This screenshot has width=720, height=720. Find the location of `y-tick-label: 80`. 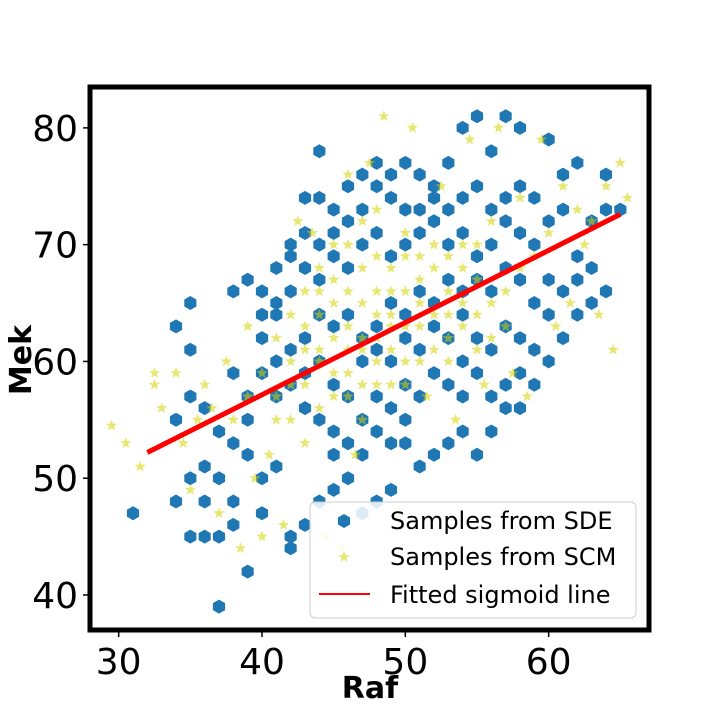

y-tick-label: 80 is located at coordinates (55, 129).